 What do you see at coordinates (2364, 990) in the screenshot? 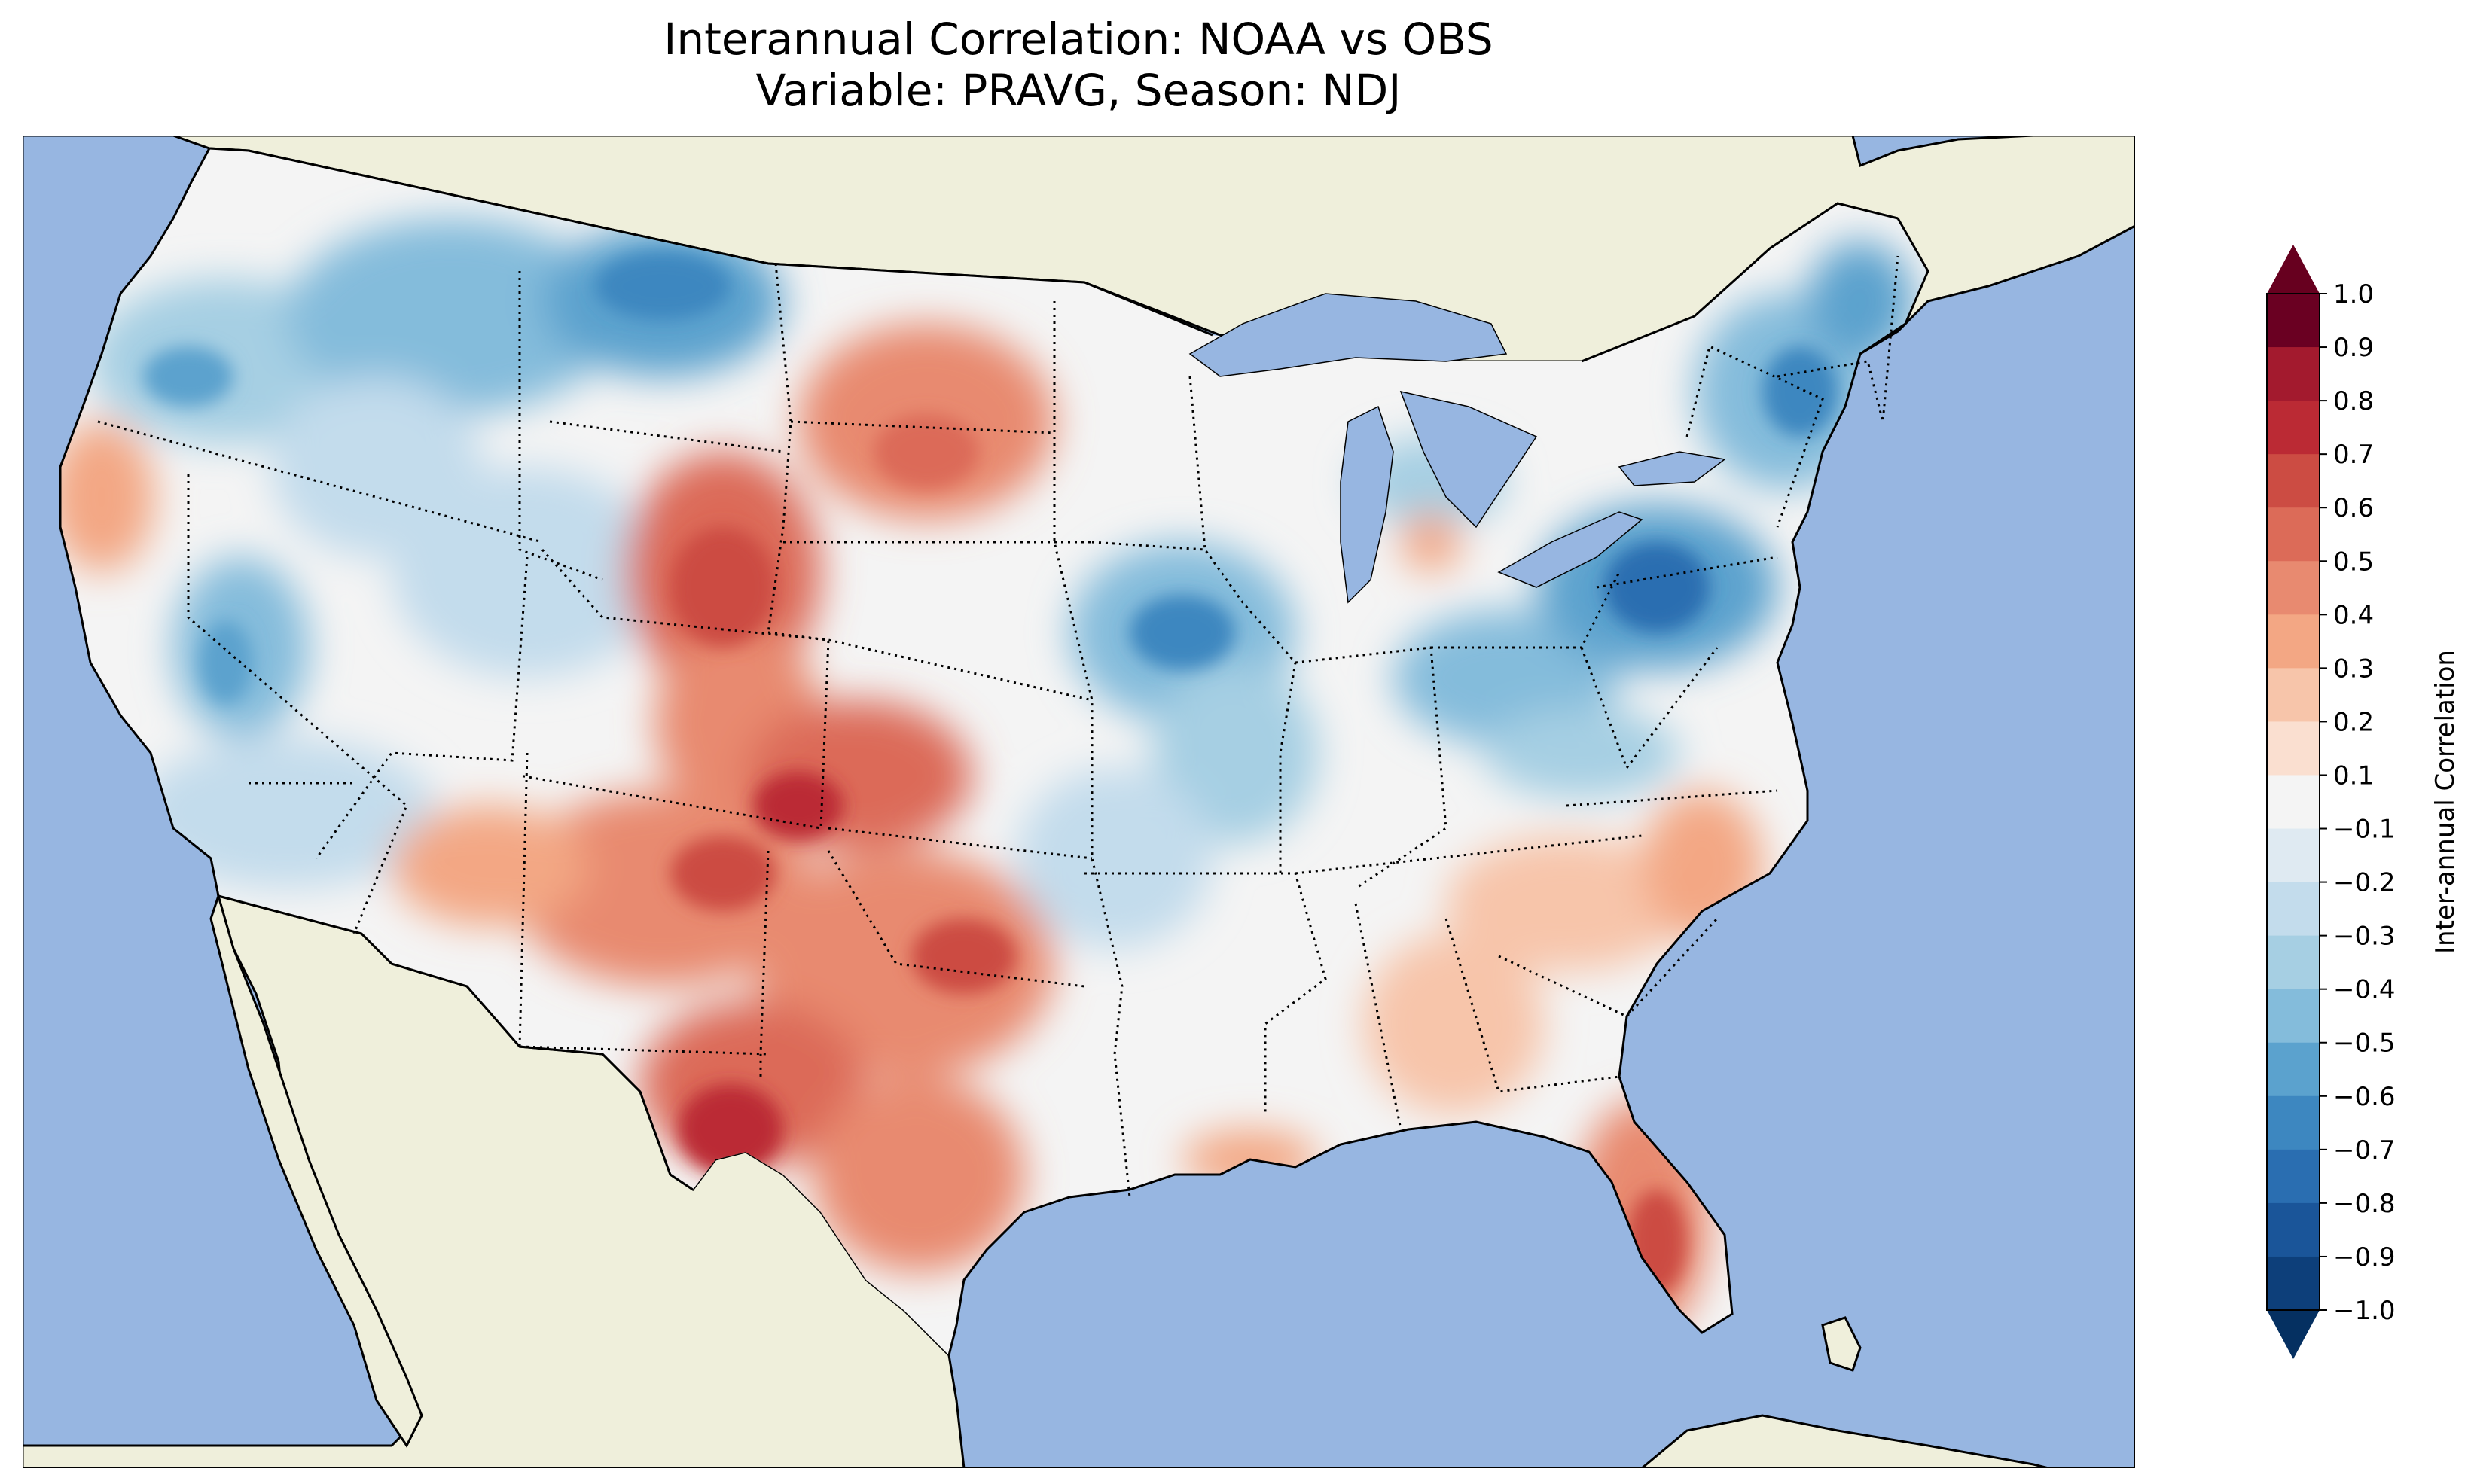
I see `colorbar-tick-label: −0.4` at bounding box center [2364, 990].